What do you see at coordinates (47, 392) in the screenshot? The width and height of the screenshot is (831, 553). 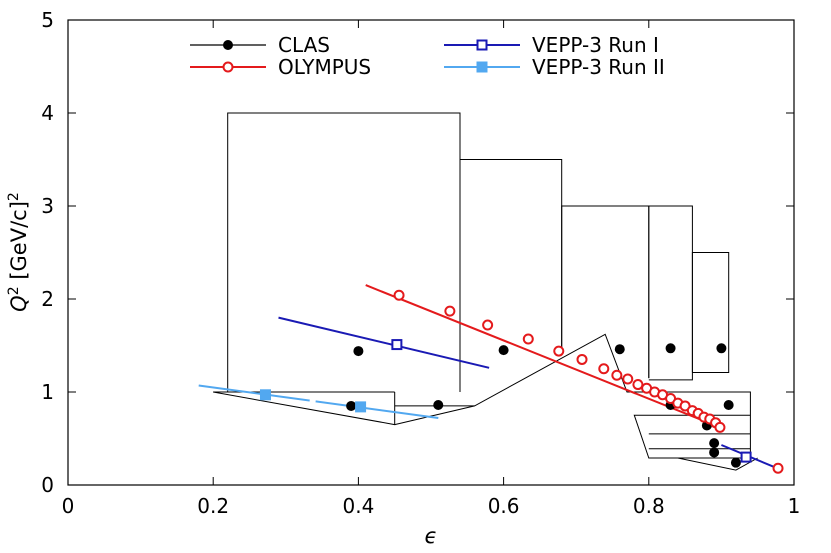 I see `y-tick-label: 1` at bounding box center [47, 392].